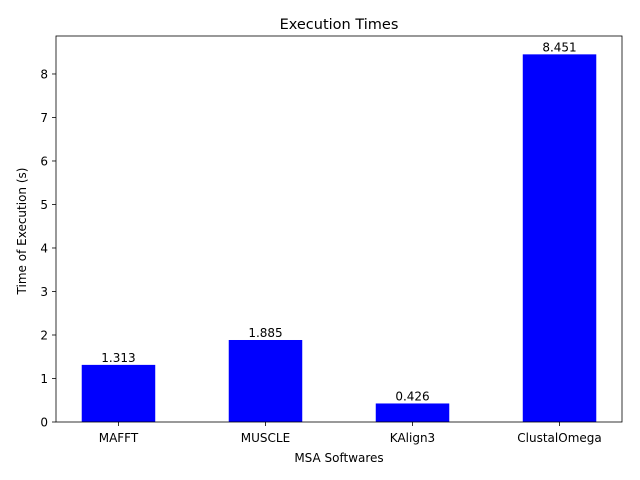 The height and width of the screenshot is (480, 640). Describe the element at coordinates (118, 393) in the screenshot. I see `bar-mafft` at that location.